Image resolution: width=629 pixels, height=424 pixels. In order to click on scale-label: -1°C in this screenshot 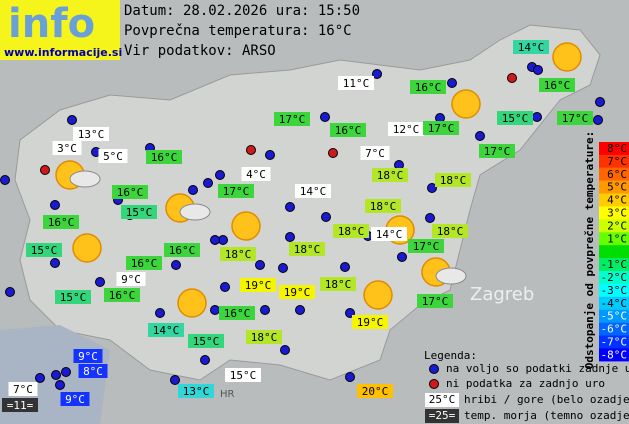, I will do `click(614, 264)`.